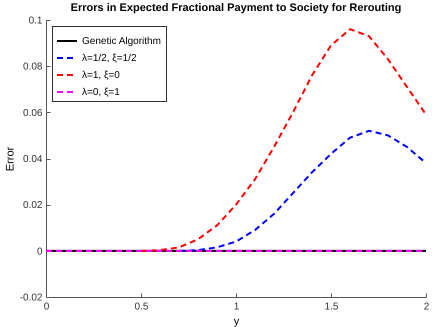 This screenshot has width=436, height=327. What do you see at coordinates (39, 252) in the screenshot?
I see `y-tick-label: 0` at bounding box center [39, 252].